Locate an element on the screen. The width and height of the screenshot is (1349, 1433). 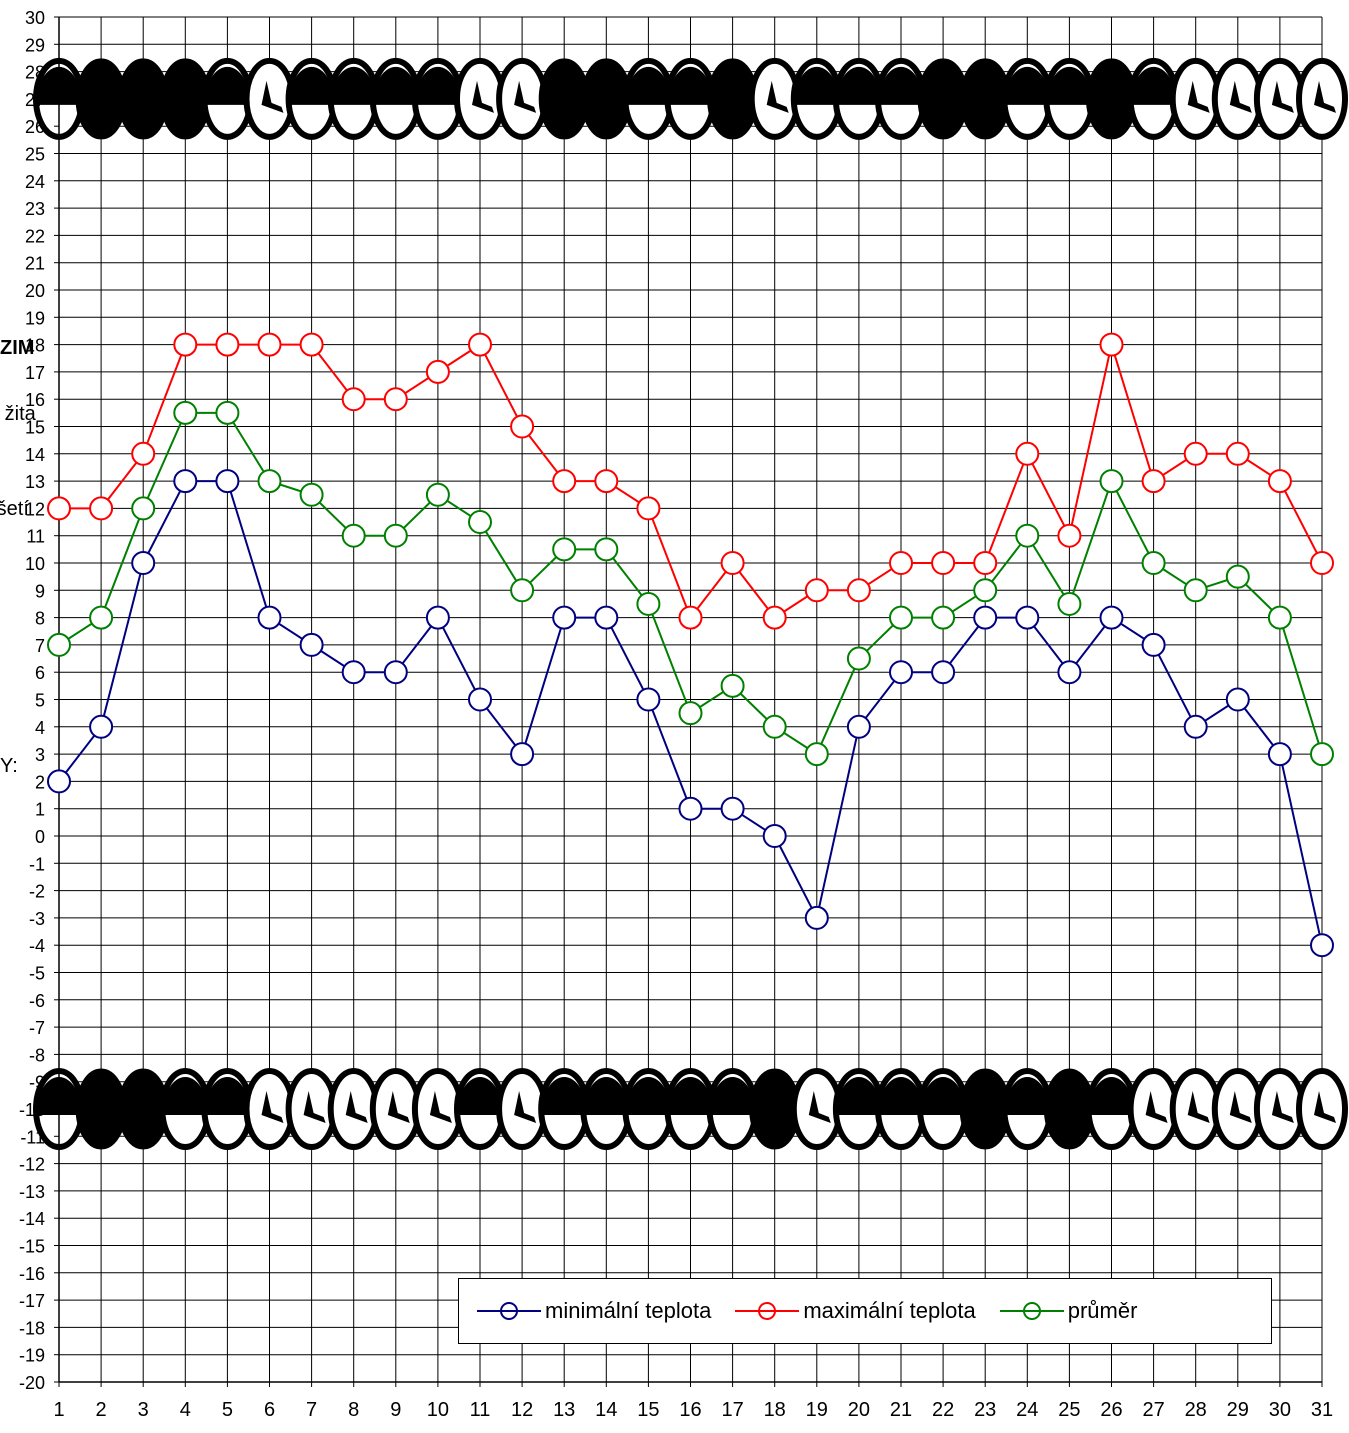
y-tick-label: 22 is located at coordinates (35, 236).